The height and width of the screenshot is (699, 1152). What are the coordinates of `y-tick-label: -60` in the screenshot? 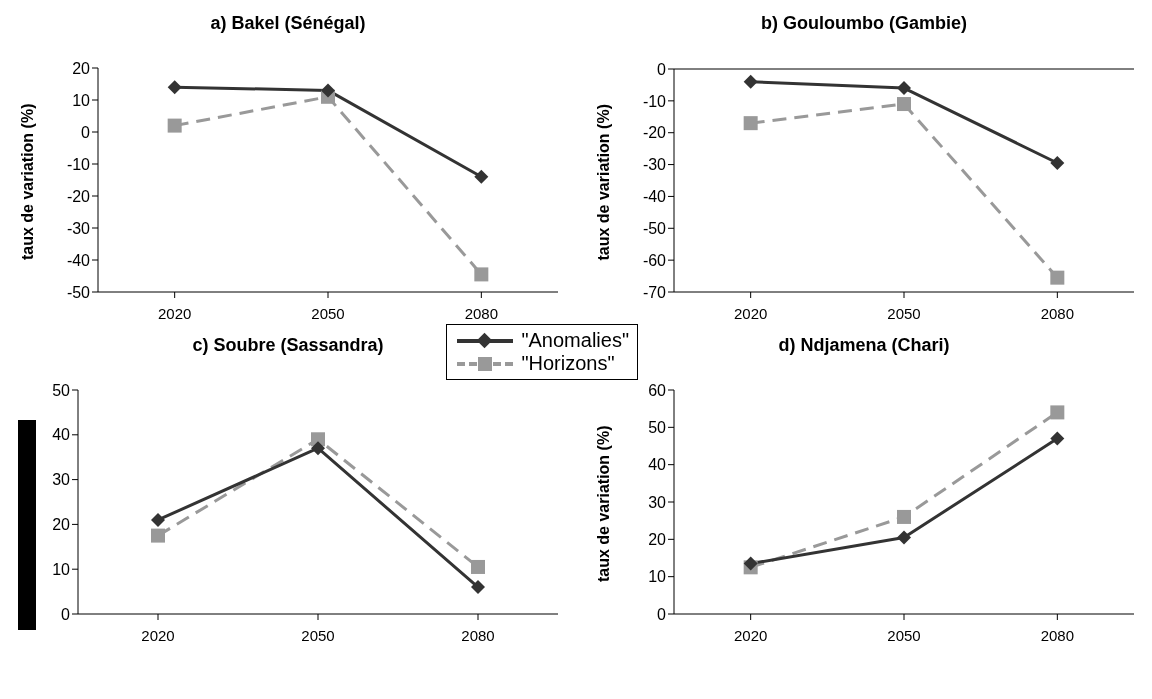 It's located at (654, 260).